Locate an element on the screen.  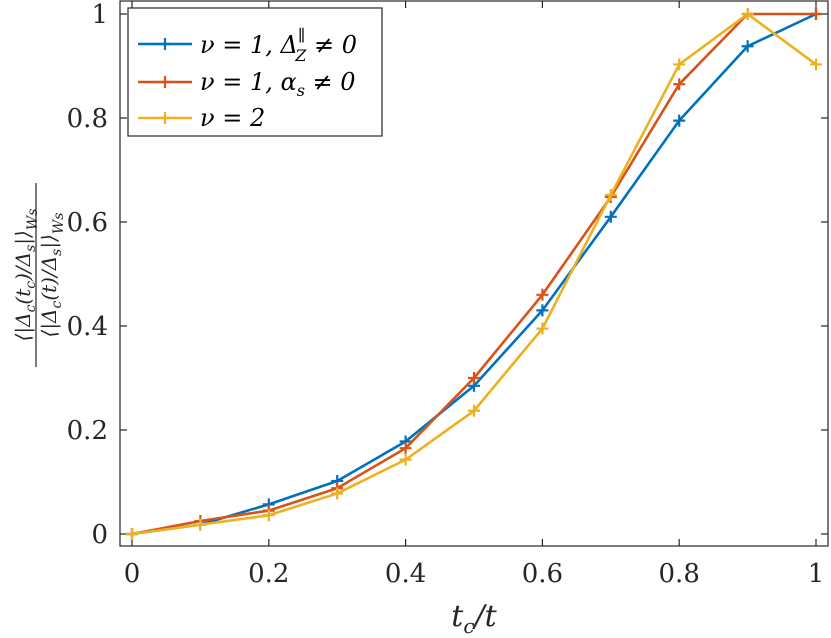
y-axis-label: ⟨|Δc(tc)/Δs|⟩Ws⟨|Δc(t)/Δs|⟩Ws is located at coordinates (39, 275).